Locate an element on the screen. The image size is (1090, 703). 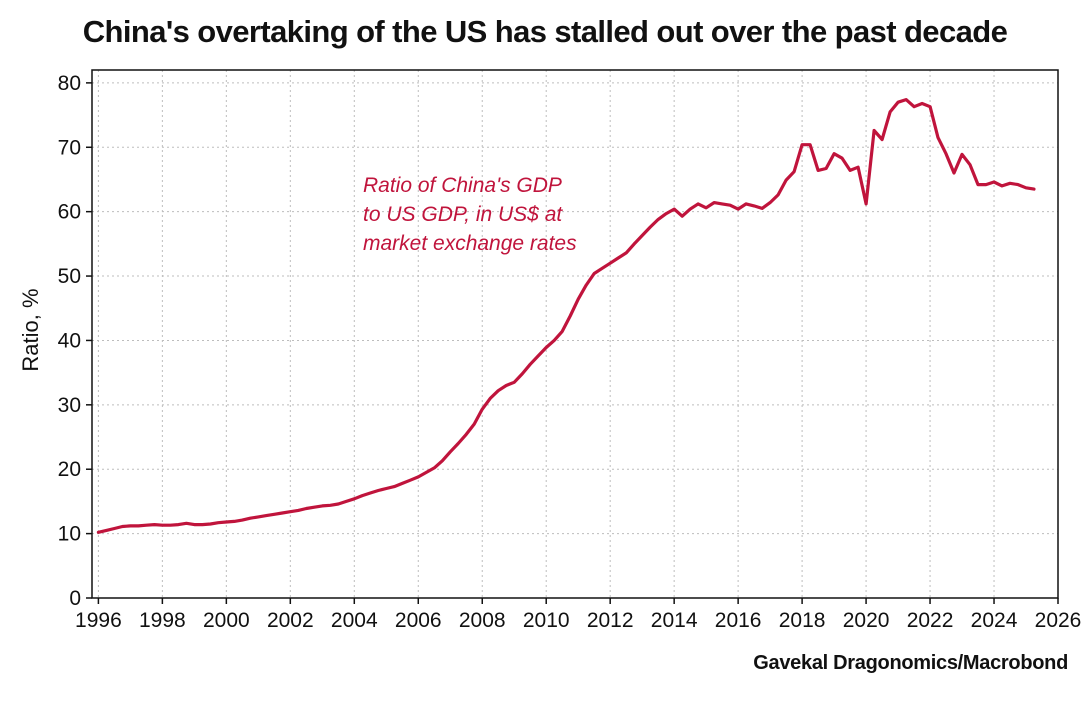
x-tick-label: 1998 is located at coordinates (162, 620).